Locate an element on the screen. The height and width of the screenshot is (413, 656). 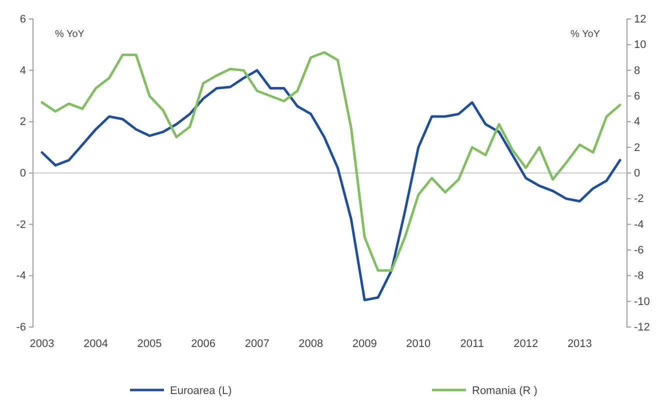
x-tick-label: 2011 is located at coordinates (472, 344).